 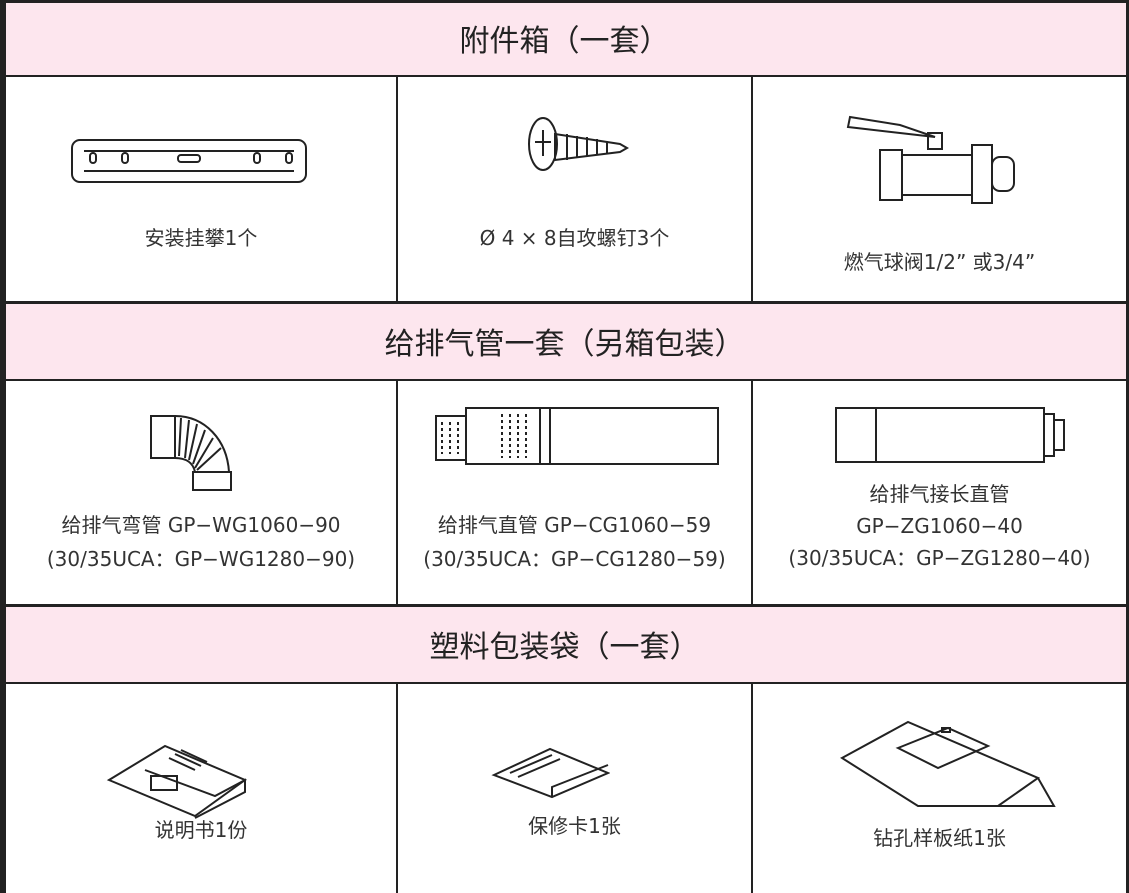 I want to click on card-icon, so click(x=550, y=773).